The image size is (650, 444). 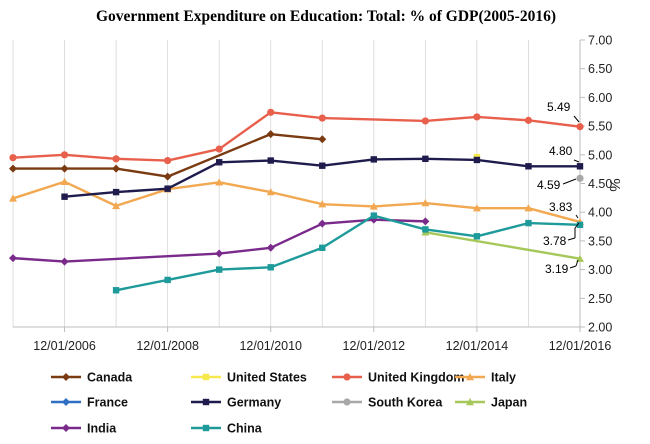 I want to click on y-tick-label: 4.00, so click(x=600, y=213).